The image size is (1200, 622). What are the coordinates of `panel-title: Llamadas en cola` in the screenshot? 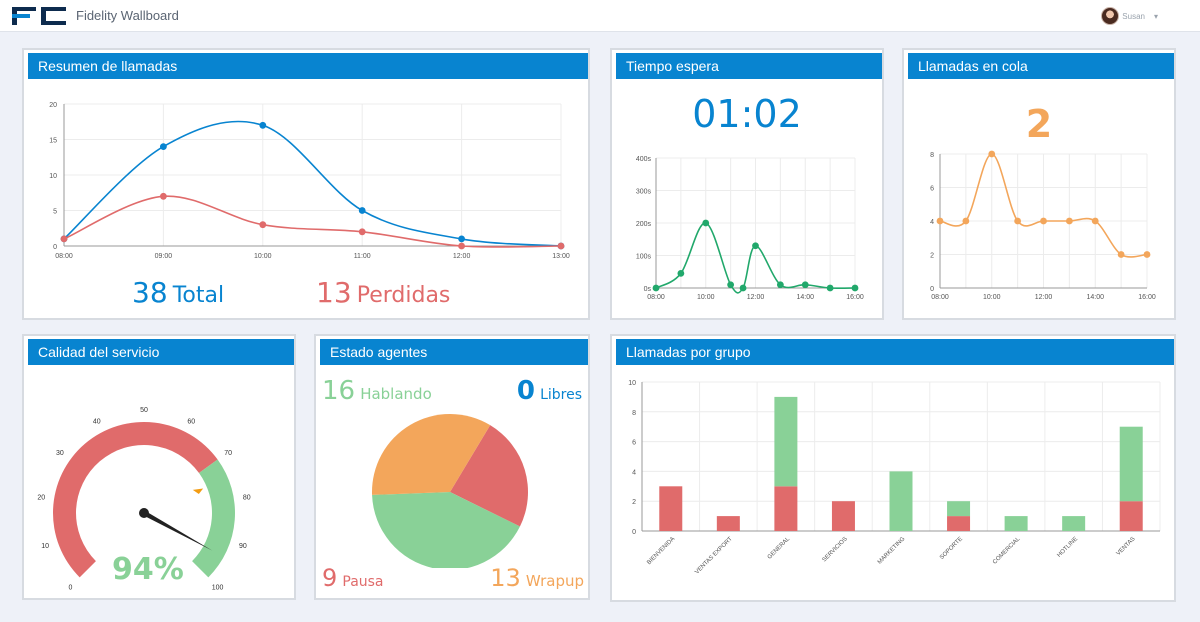 It's located at (1041, 66).